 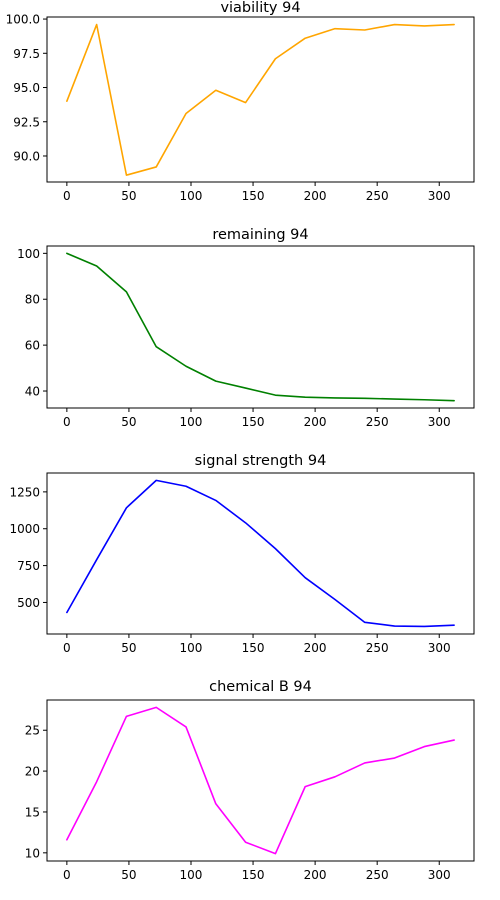 I want to click on y-tick-label: 60, so click(x=32, y=346).